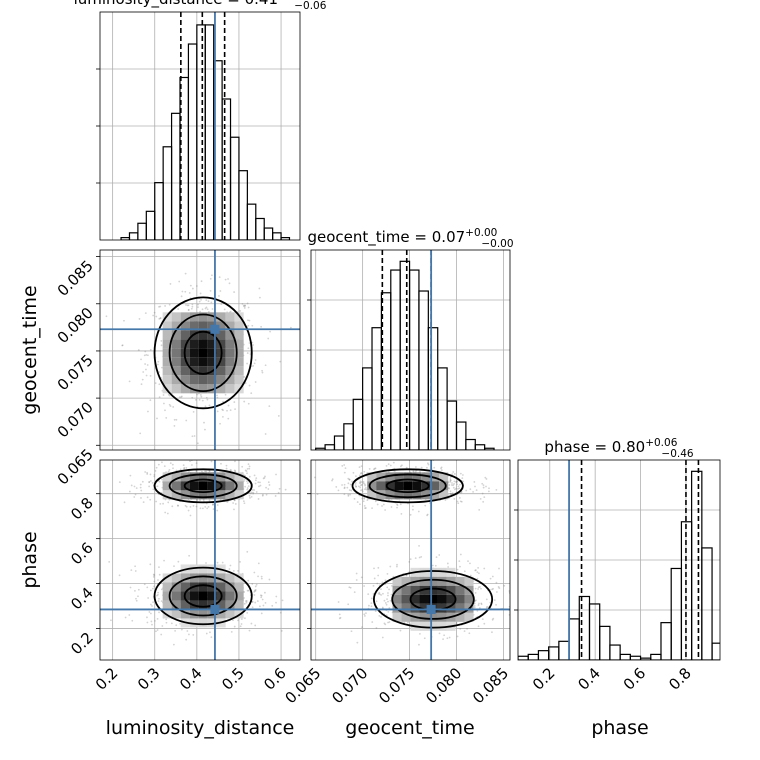 The height and width of the screenshot is (760, 760). I want to click on axes-frame, so click(200, 350).